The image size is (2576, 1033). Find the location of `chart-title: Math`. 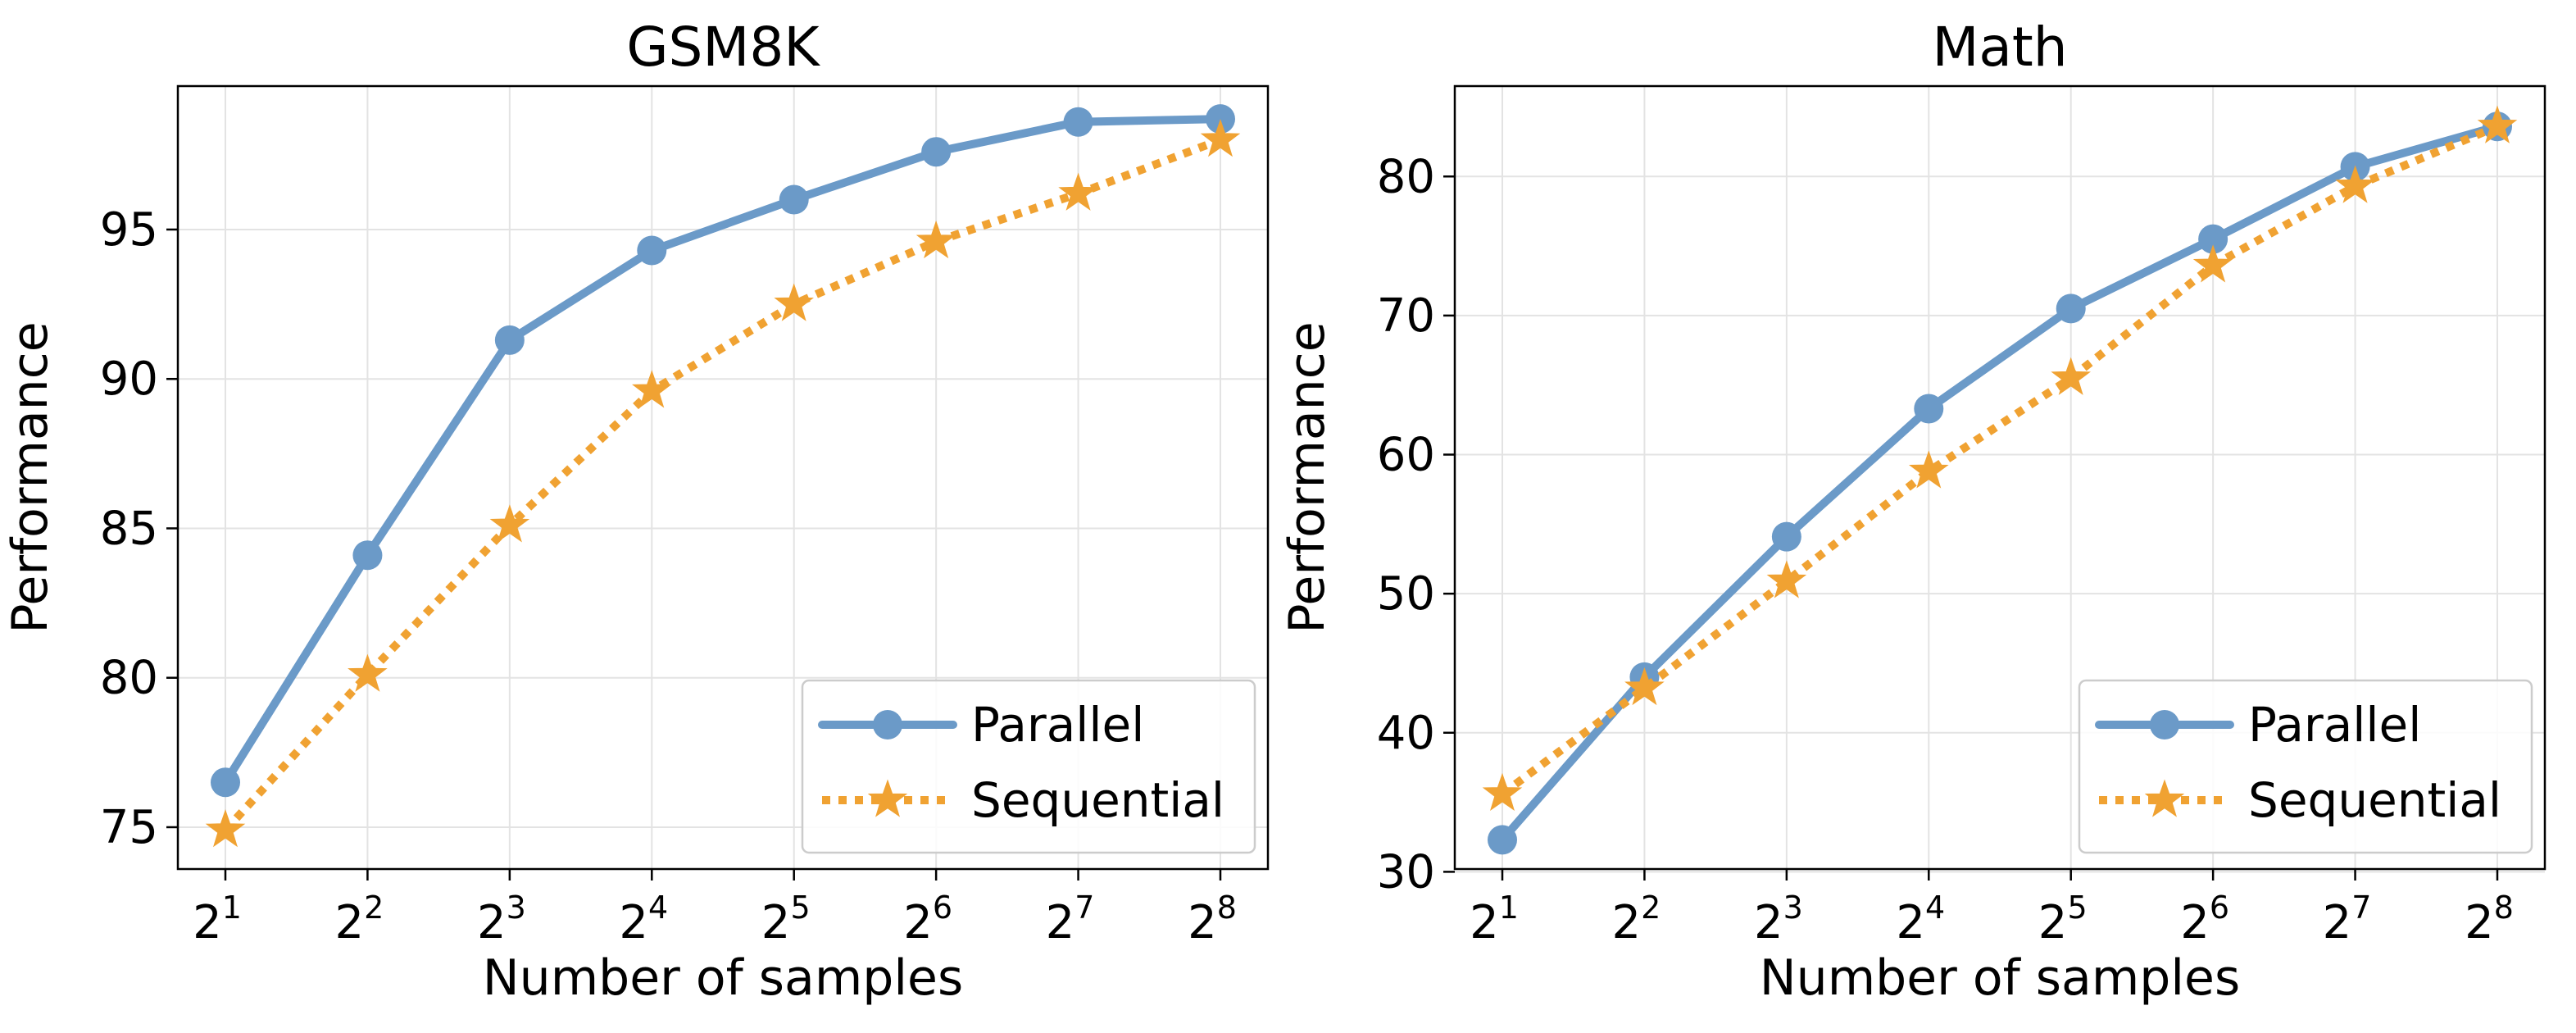

chart-title: Math is located at coordinates (1999, 47).